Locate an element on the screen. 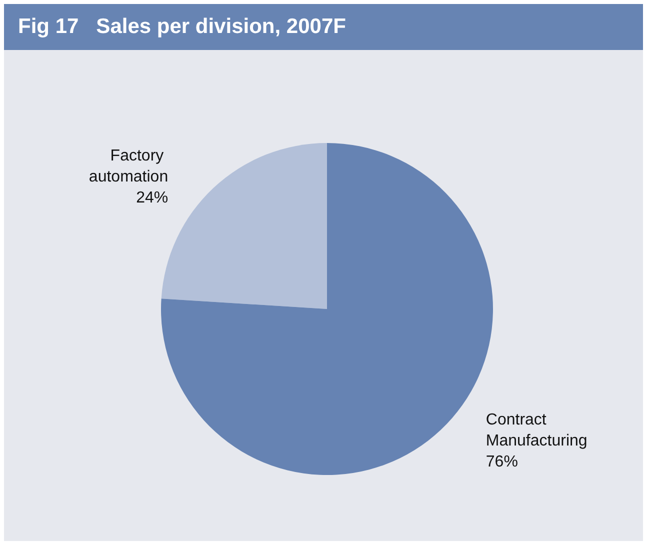 The image size is (647, 545). chart-title: Fig 17 Sales per division, 2007F is located at coordinates (323, 27).